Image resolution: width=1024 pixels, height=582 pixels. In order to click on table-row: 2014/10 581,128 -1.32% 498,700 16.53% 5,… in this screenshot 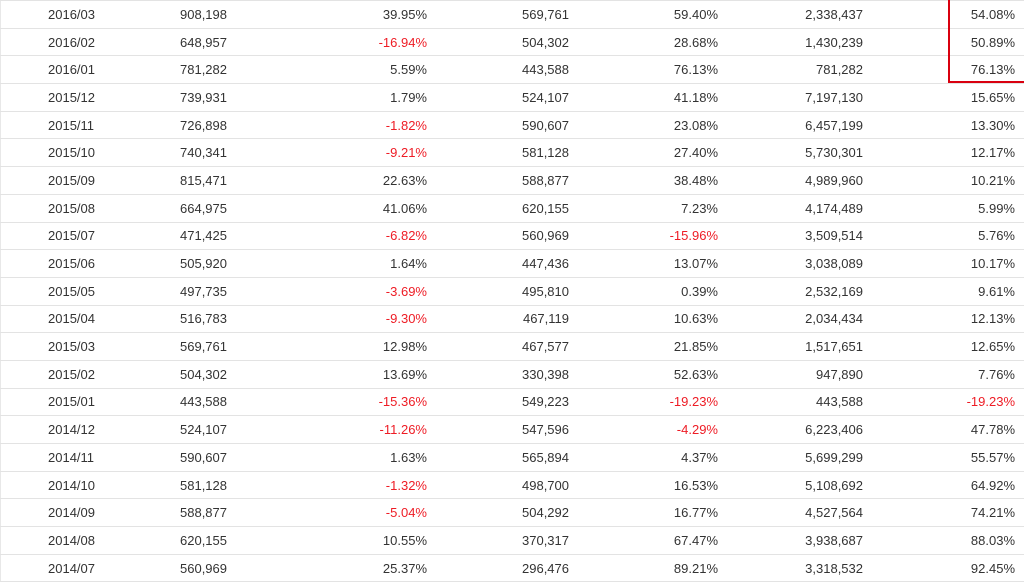, I will do `click(512, 485)`.